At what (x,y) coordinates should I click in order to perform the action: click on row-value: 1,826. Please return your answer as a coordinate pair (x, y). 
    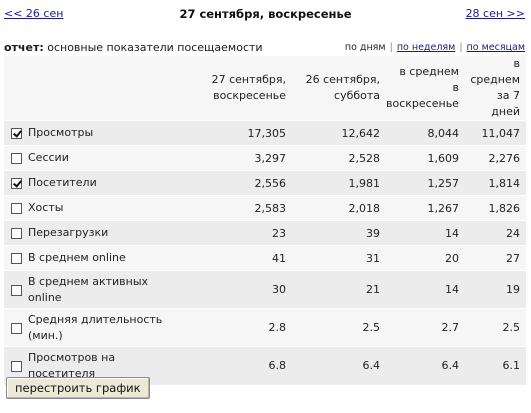
    Looking at the image, I should click on (495, 208).